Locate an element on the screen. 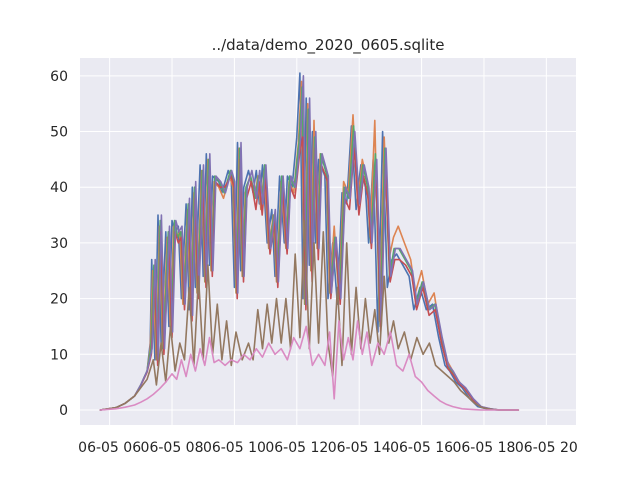 This screenshot has width=640, height=480. y-tick-label: 10 is located at coordinates (59, 355).